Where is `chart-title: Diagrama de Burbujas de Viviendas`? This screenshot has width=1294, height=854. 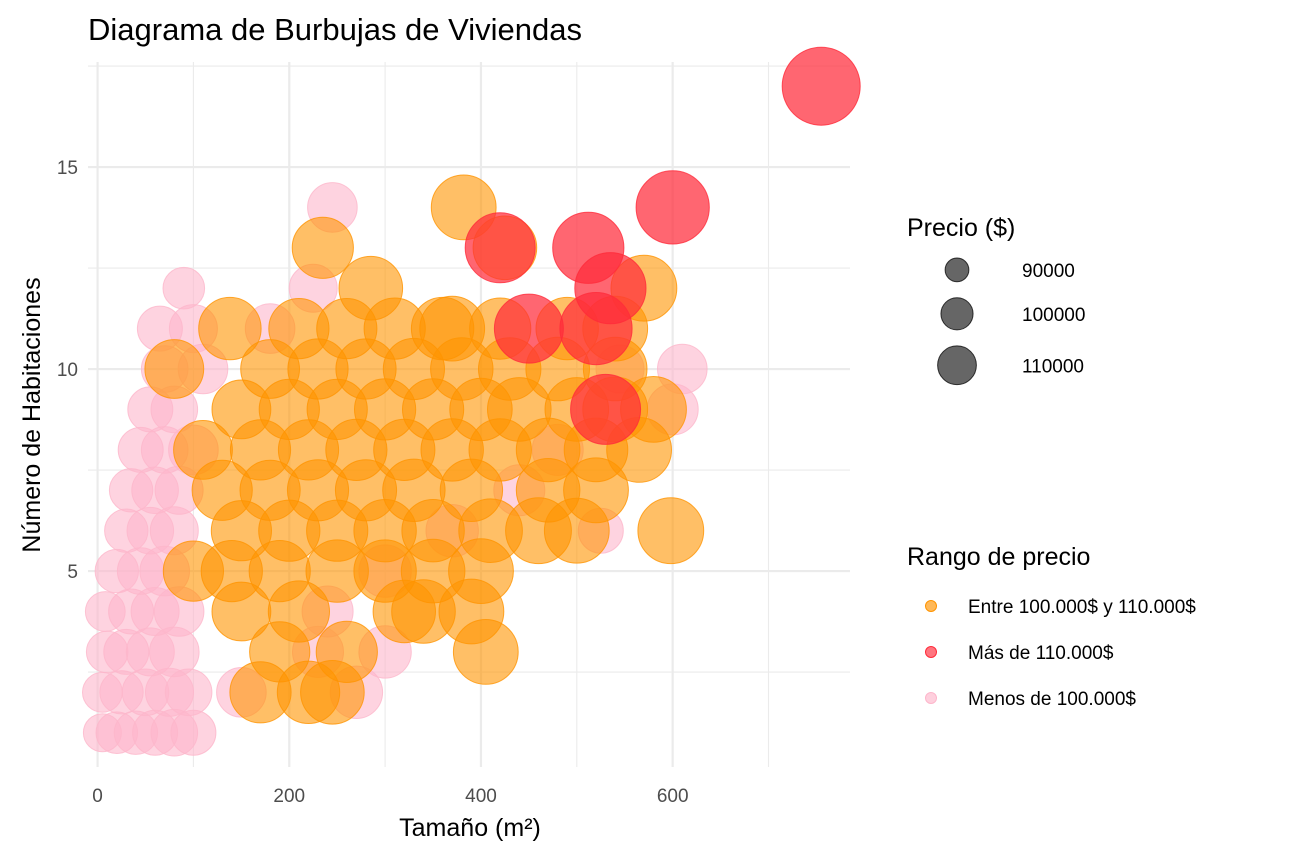
chart-title: Diagrama de Burbujas de Viviendas is located at coordinates (335, 29).